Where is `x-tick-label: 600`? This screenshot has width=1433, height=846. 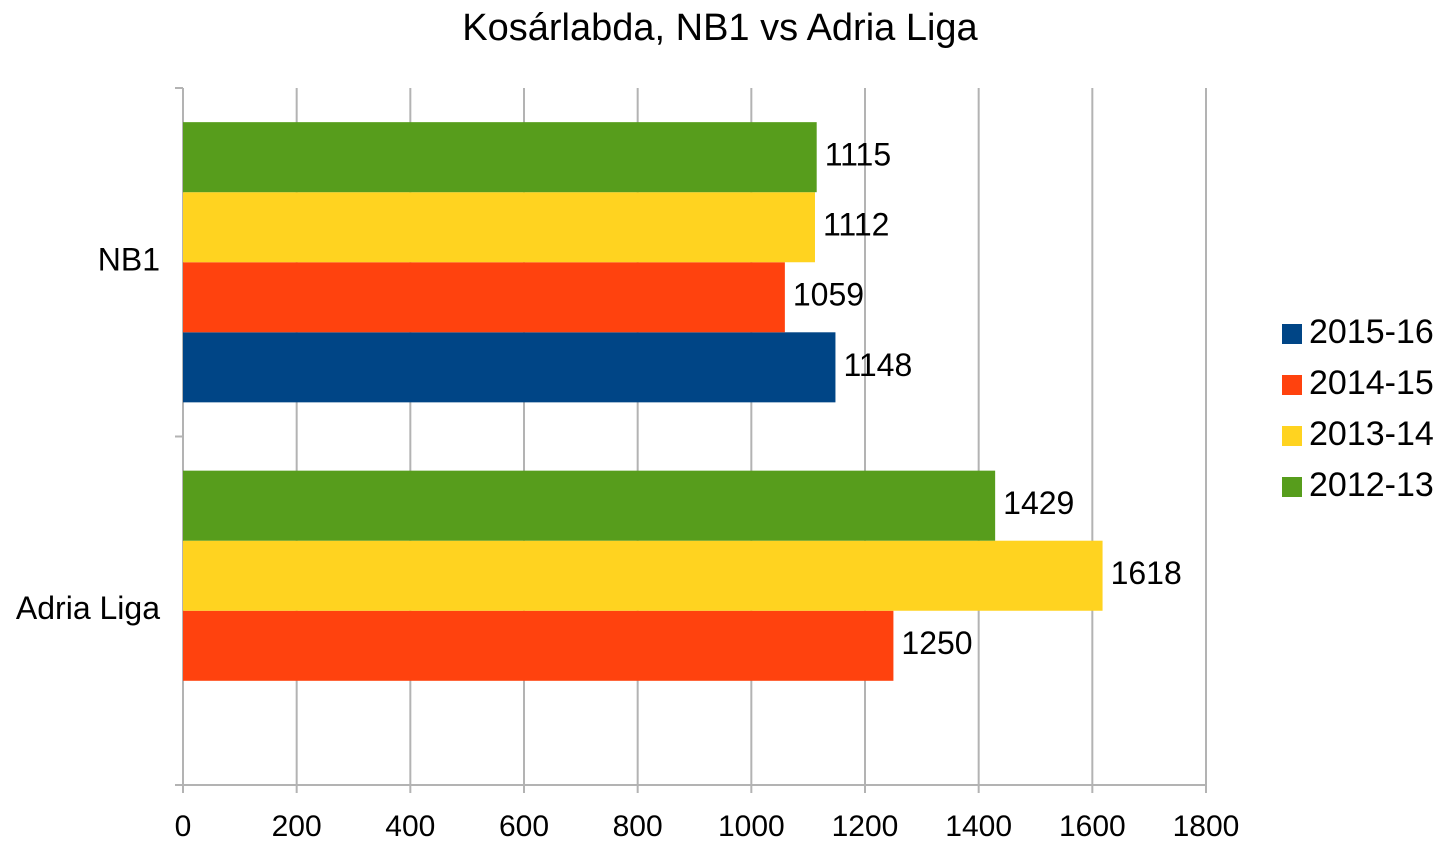 x-tick-label: 600 is located at coordinates (524, 826).